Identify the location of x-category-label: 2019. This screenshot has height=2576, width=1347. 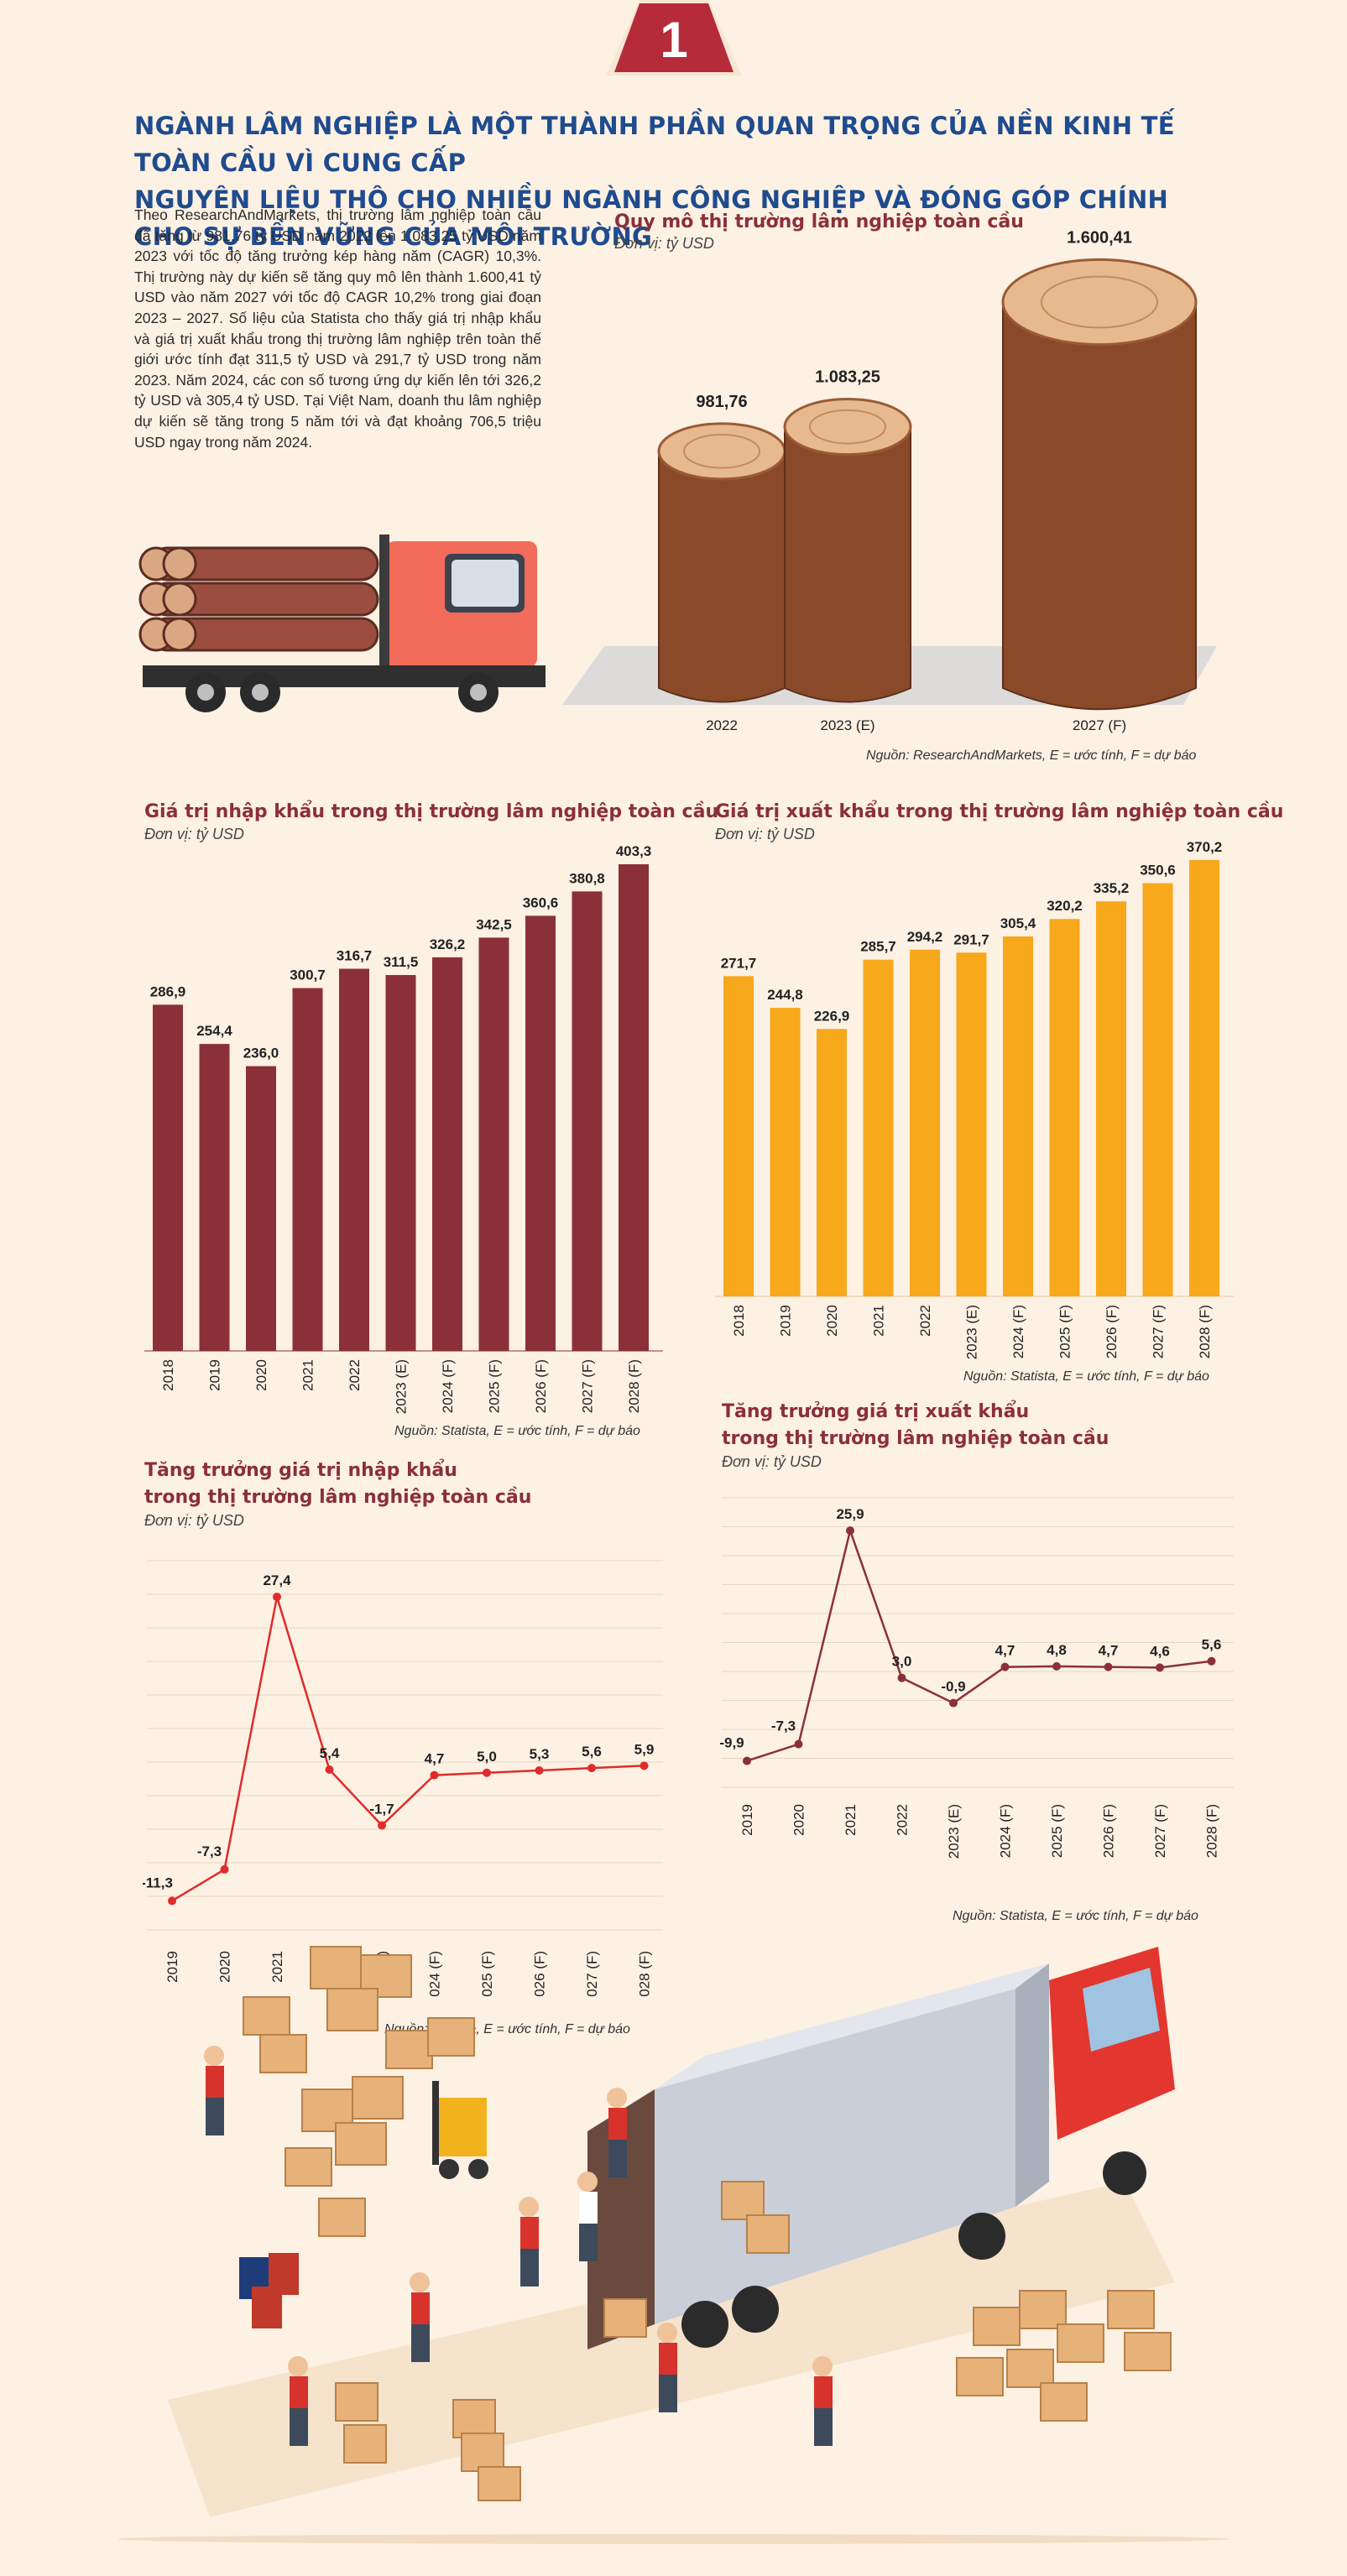
(747, 1820).